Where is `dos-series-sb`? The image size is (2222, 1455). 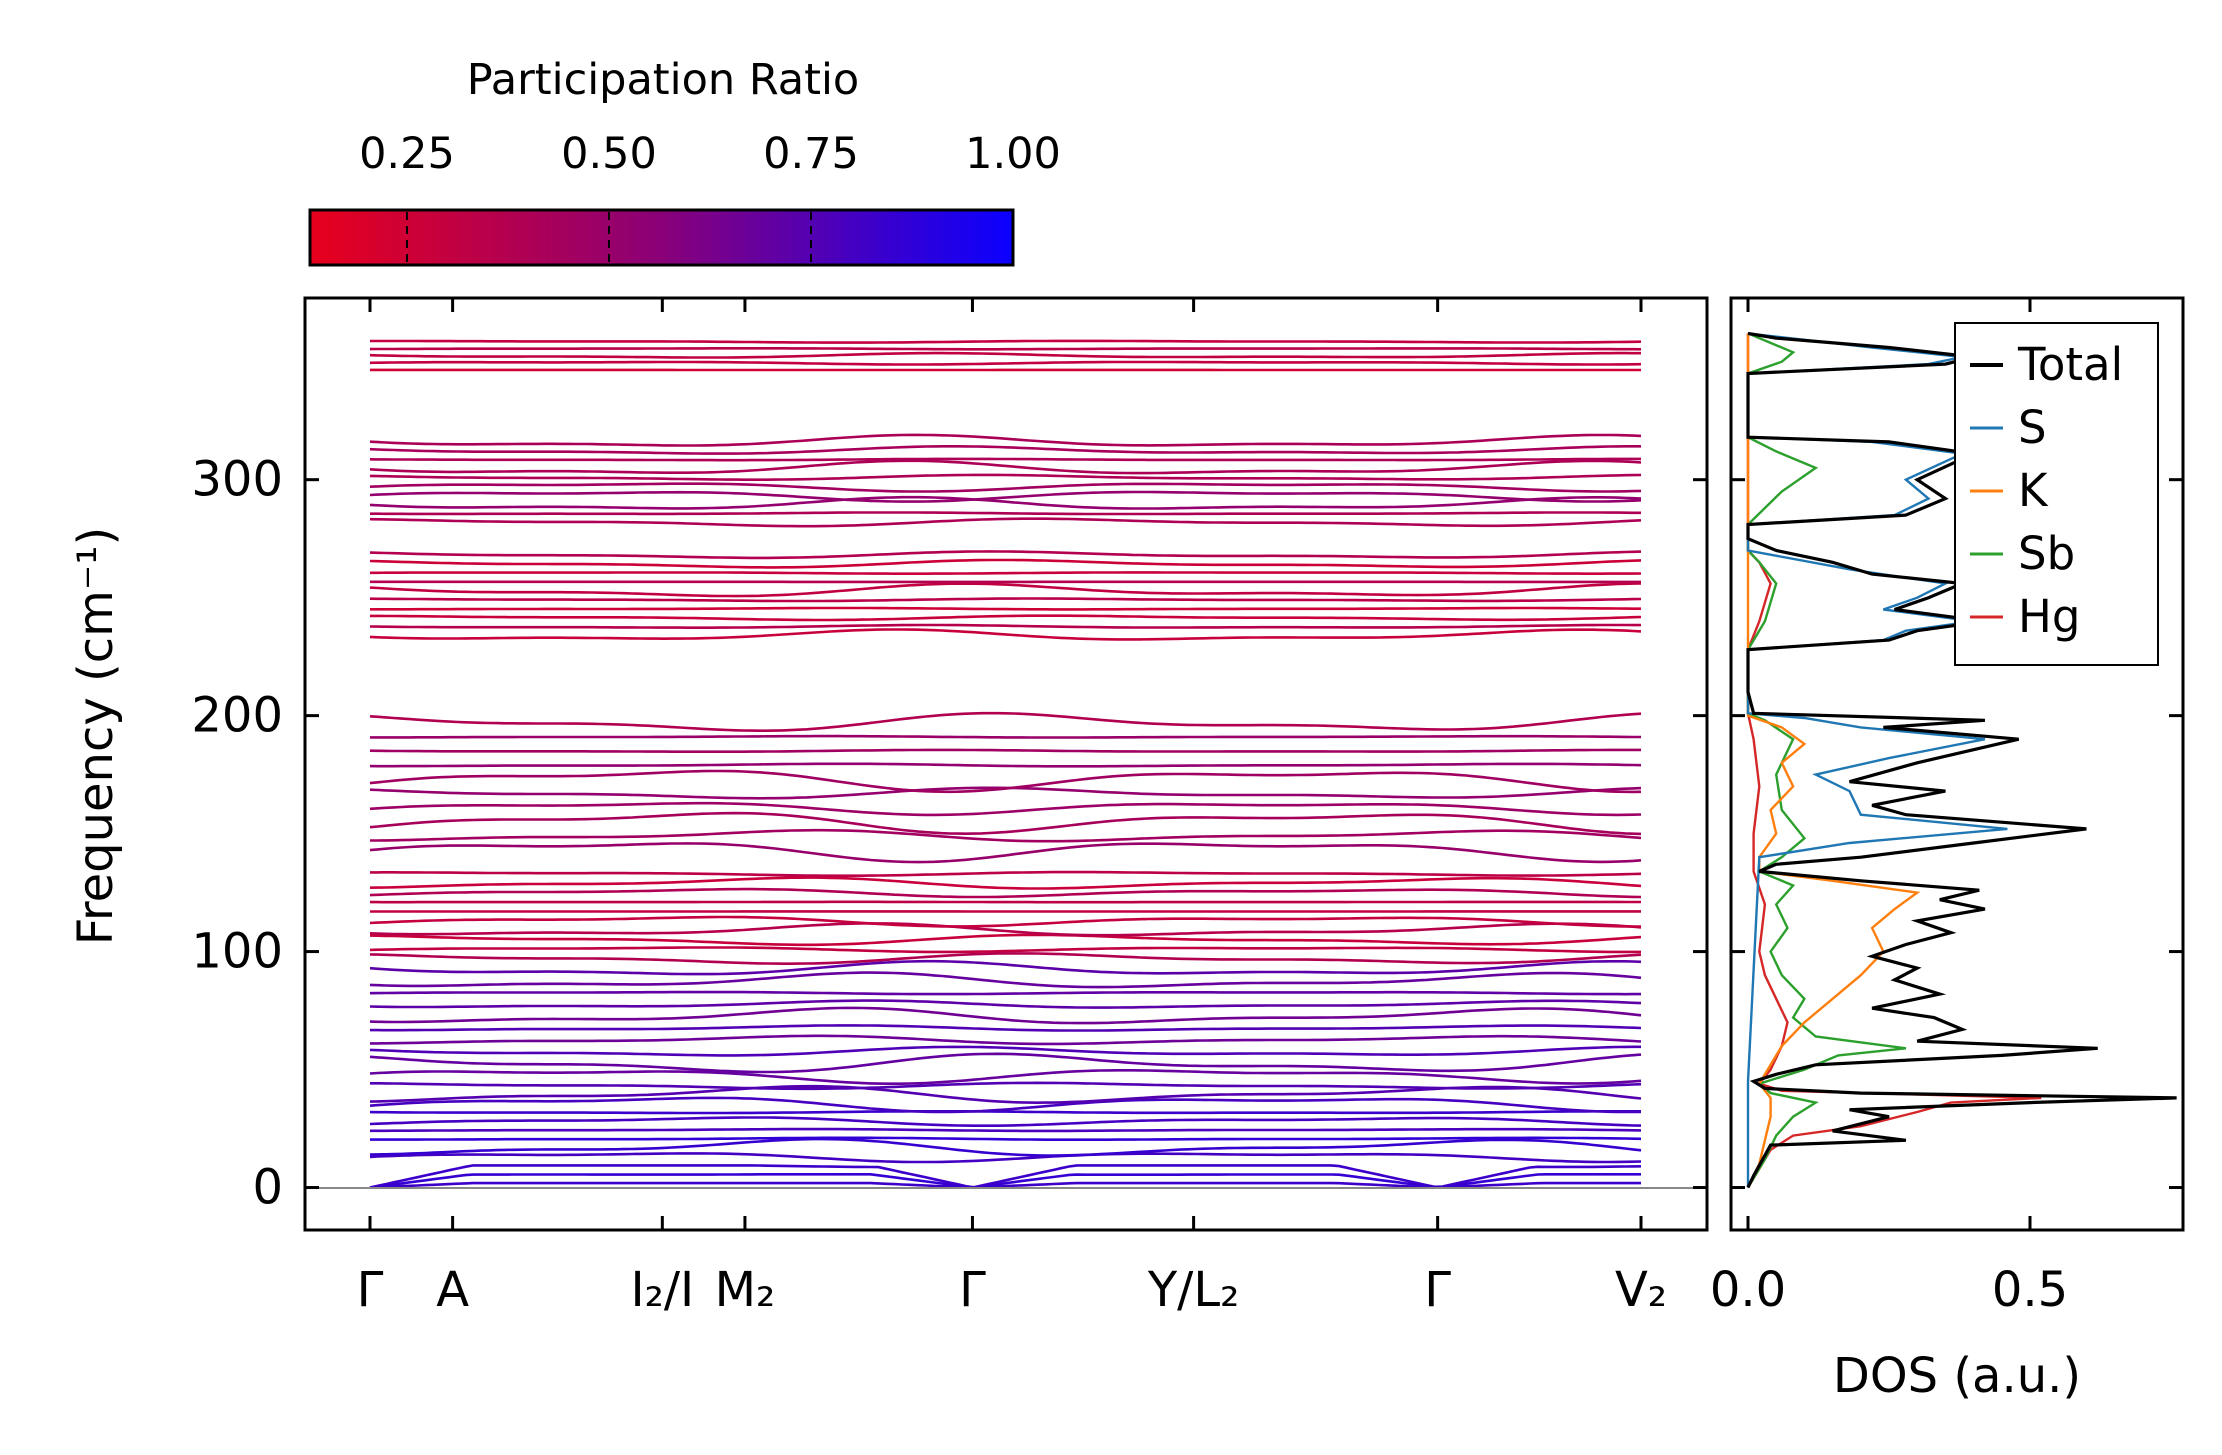 dos-series-sb is located at coordinates (1826, 760).